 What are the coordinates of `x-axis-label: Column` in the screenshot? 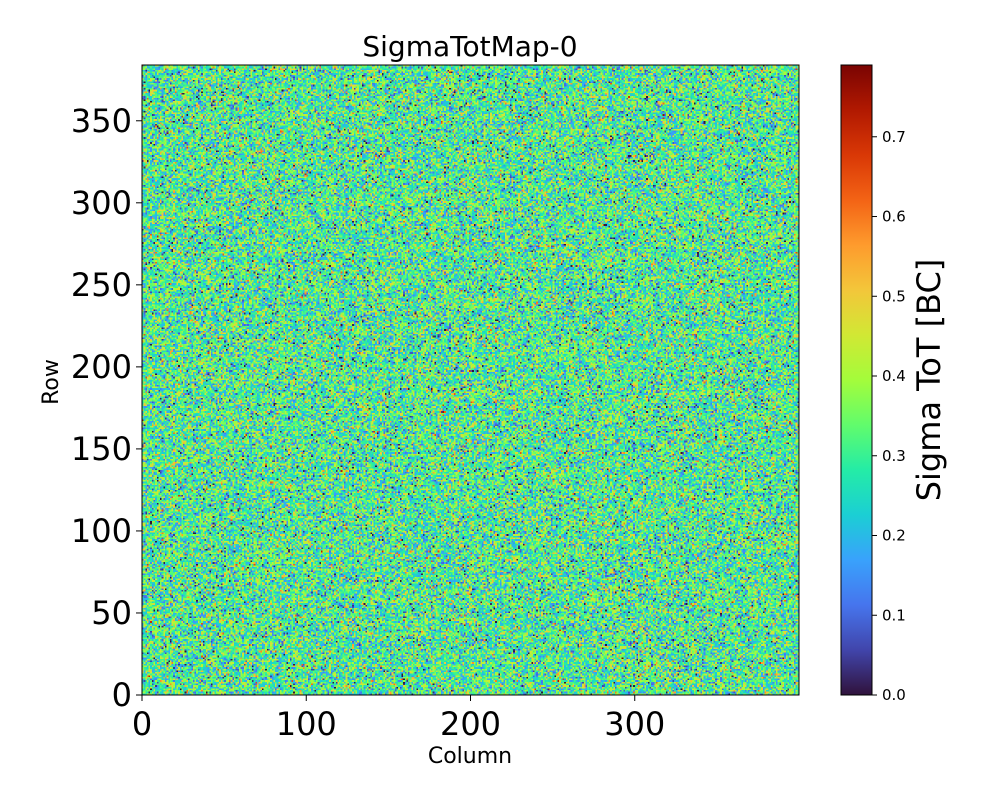 It's located at (470, 756).